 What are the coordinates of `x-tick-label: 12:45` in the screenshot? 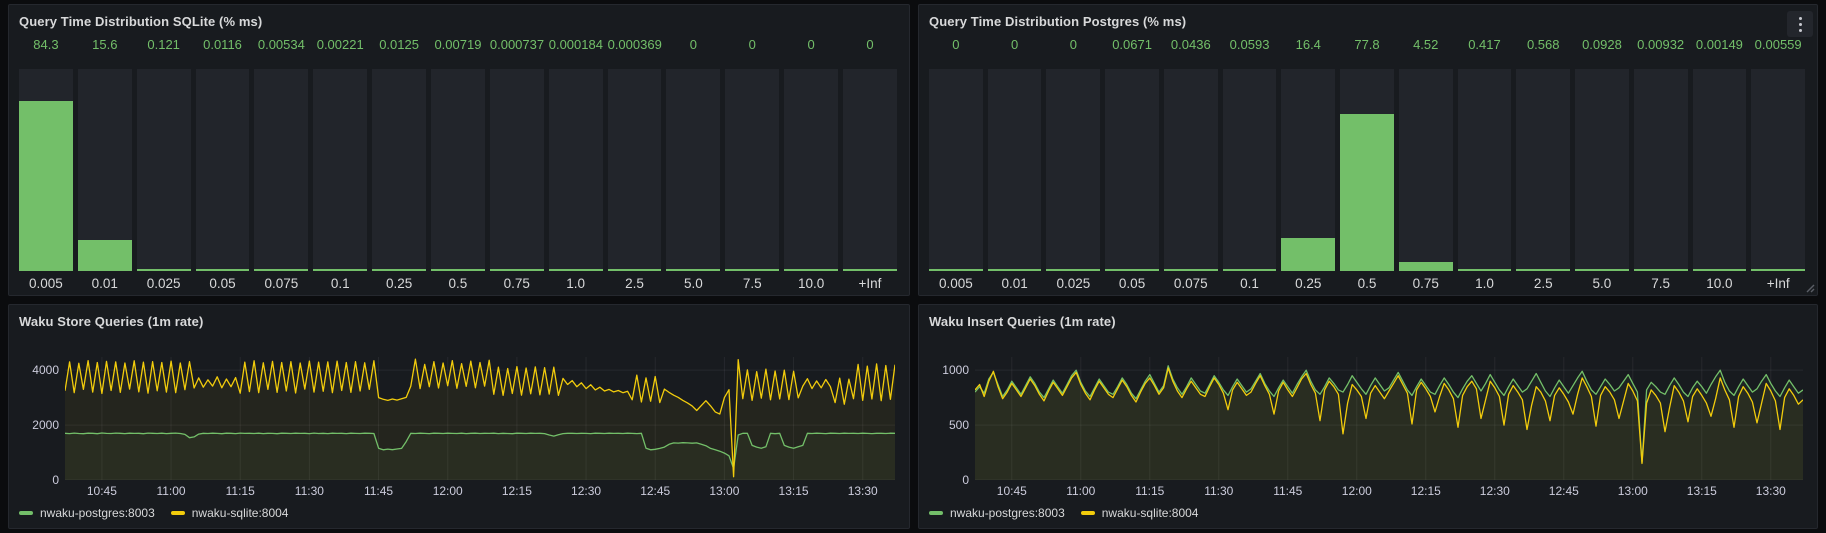 It's located at (1563, 491).